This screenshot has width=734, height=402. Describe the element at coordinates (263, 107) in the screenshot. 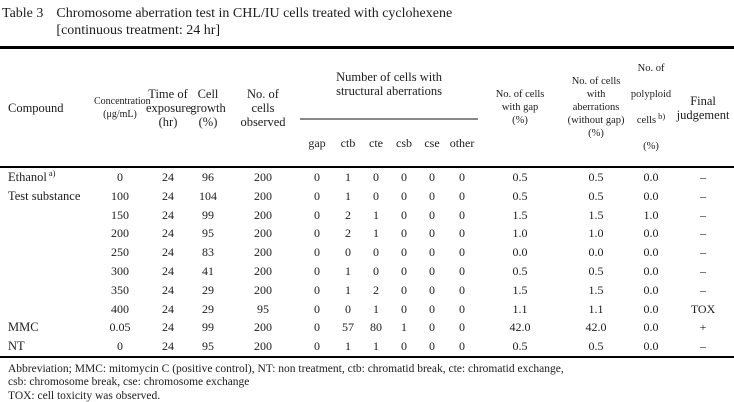

I see `col-header-cells-observed: No. of cells observed` at that location.